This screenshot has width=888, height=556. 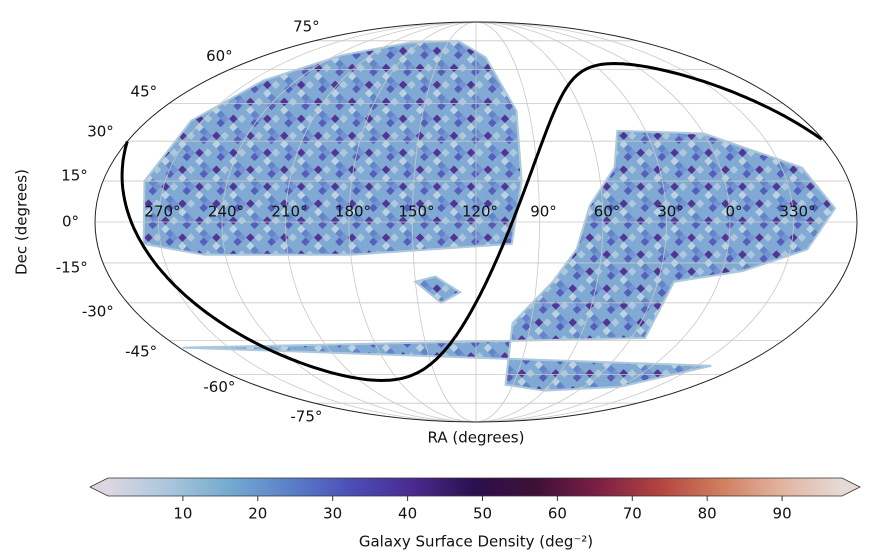 What do you see at coordinates (141, 351) in the screenshot?
I see `y-tick-label: -45°` at bounding box center [141, 351].